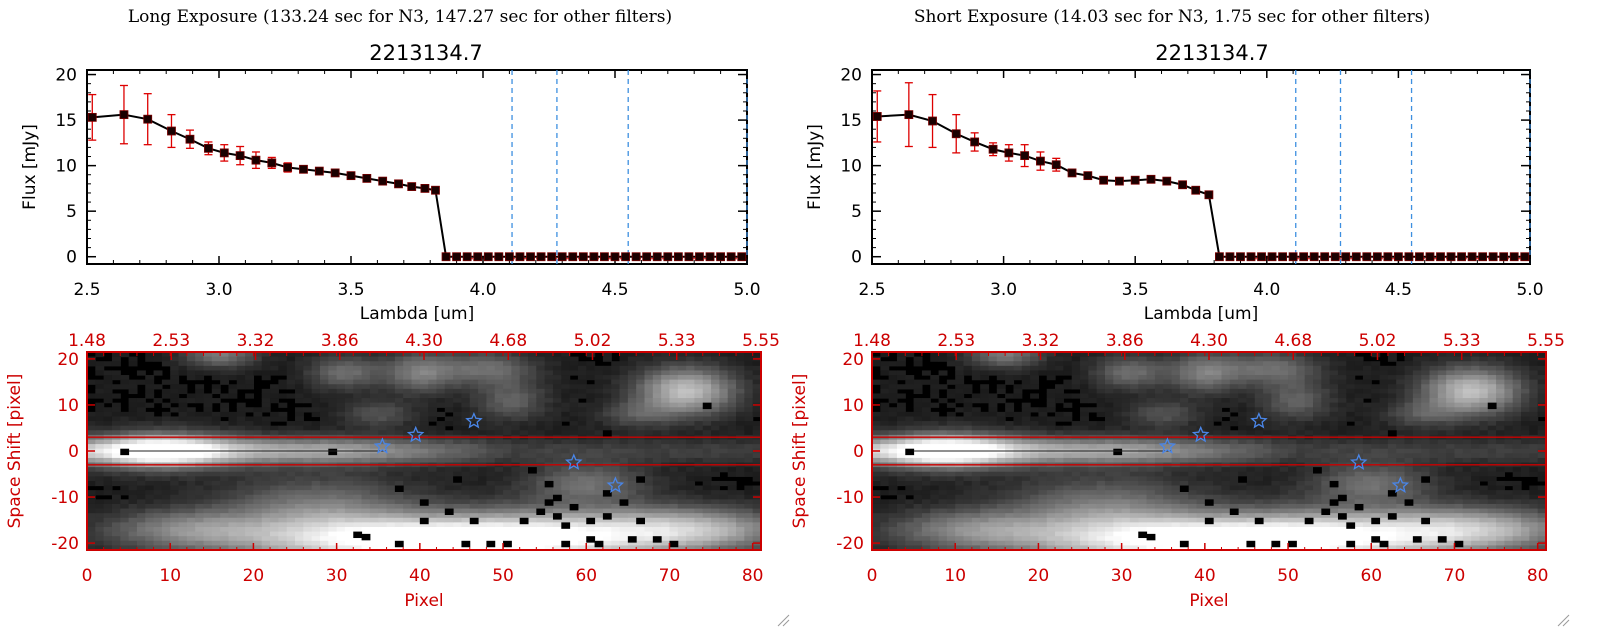 The image size is (1600, 631). Describe the element at coordinates (1455, 576) in the screenshot. I see `image-x-tick-label: 70` at that location.